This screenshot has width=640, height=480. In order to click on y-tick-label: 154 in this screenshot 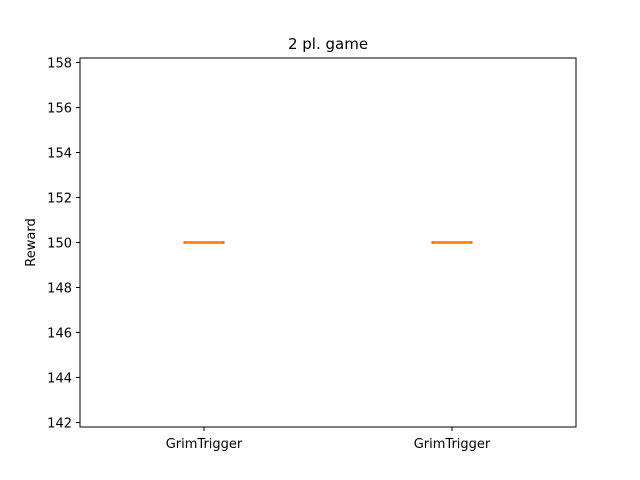, I will do `click(59, 154)`.